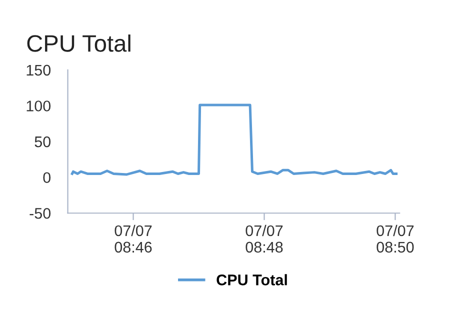 The height and width of the screenshot is (333, 474). What do you see at coordinates (47, 178) in the screenshot?
I see `y-tick-label: 0` at bounding box center [47, 178].